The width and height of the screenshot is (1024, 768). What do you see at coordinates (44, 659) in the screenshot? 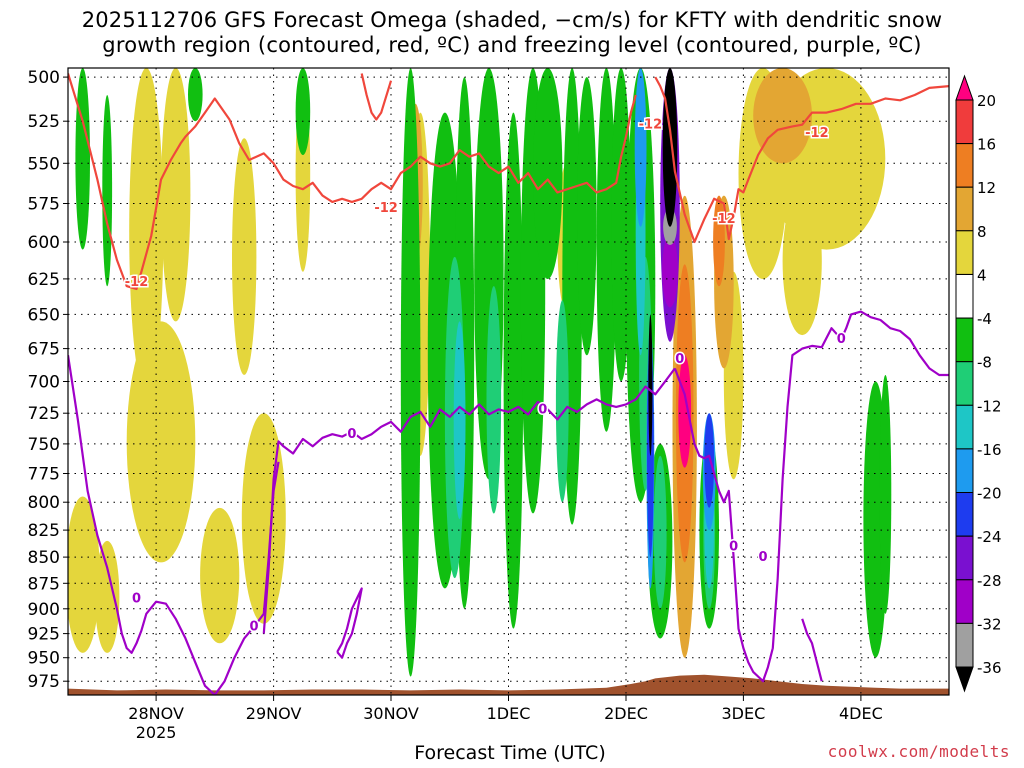
I see `y-tick-label-950: 950` at bounding box center [44, 659].